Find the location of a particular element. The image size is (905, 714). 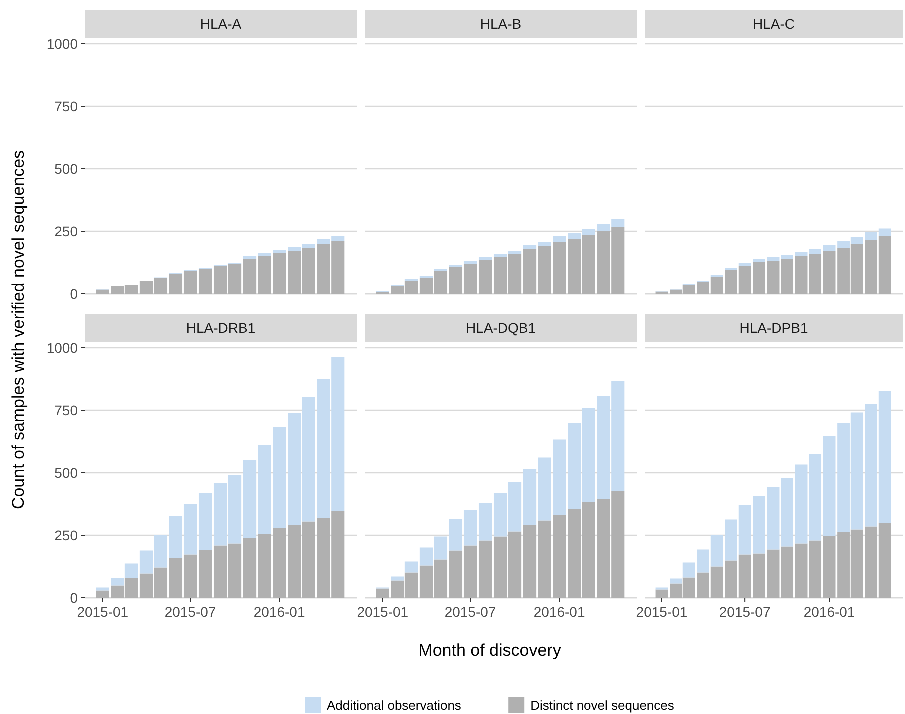

chart-title: HLA-C is located at coordinates (774, 24).